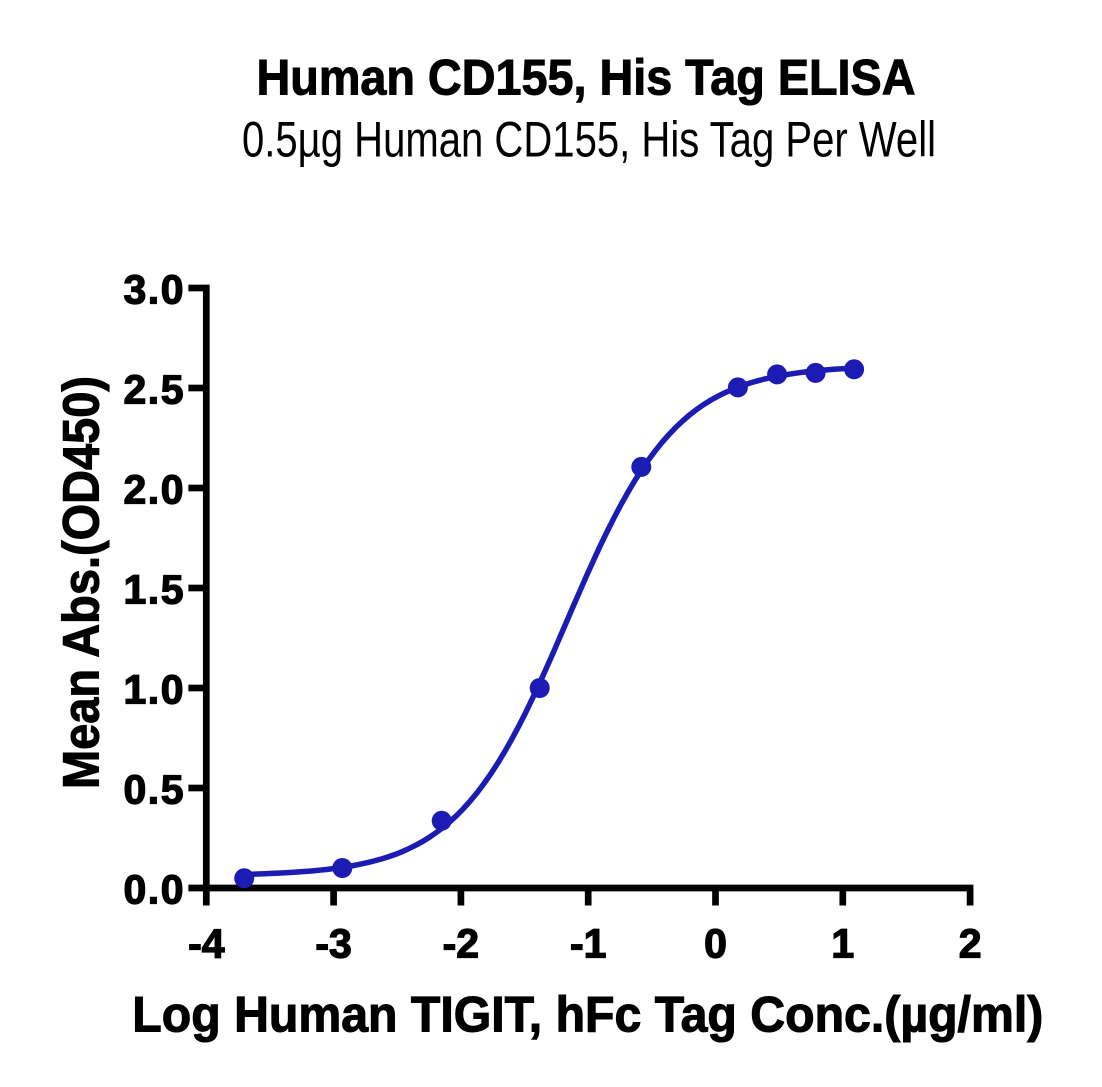 The height and width of the screenshot is (1087, 1102). Describe the element at coordinates (155, 890) in the screenshot. I see `svg-text: 0.0` at that location.